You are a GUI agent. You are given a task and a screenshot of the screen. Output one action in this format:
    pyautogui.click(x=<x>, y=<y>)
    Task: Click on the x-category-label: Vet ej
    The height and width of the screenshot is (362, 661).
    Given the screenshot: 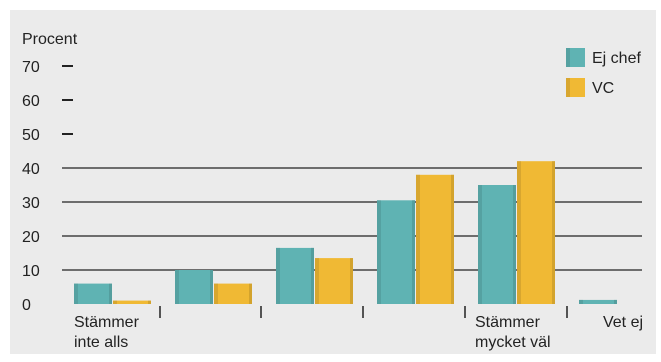 What is the action you would take?
    pyautogui.click(x=623, y=322)
    